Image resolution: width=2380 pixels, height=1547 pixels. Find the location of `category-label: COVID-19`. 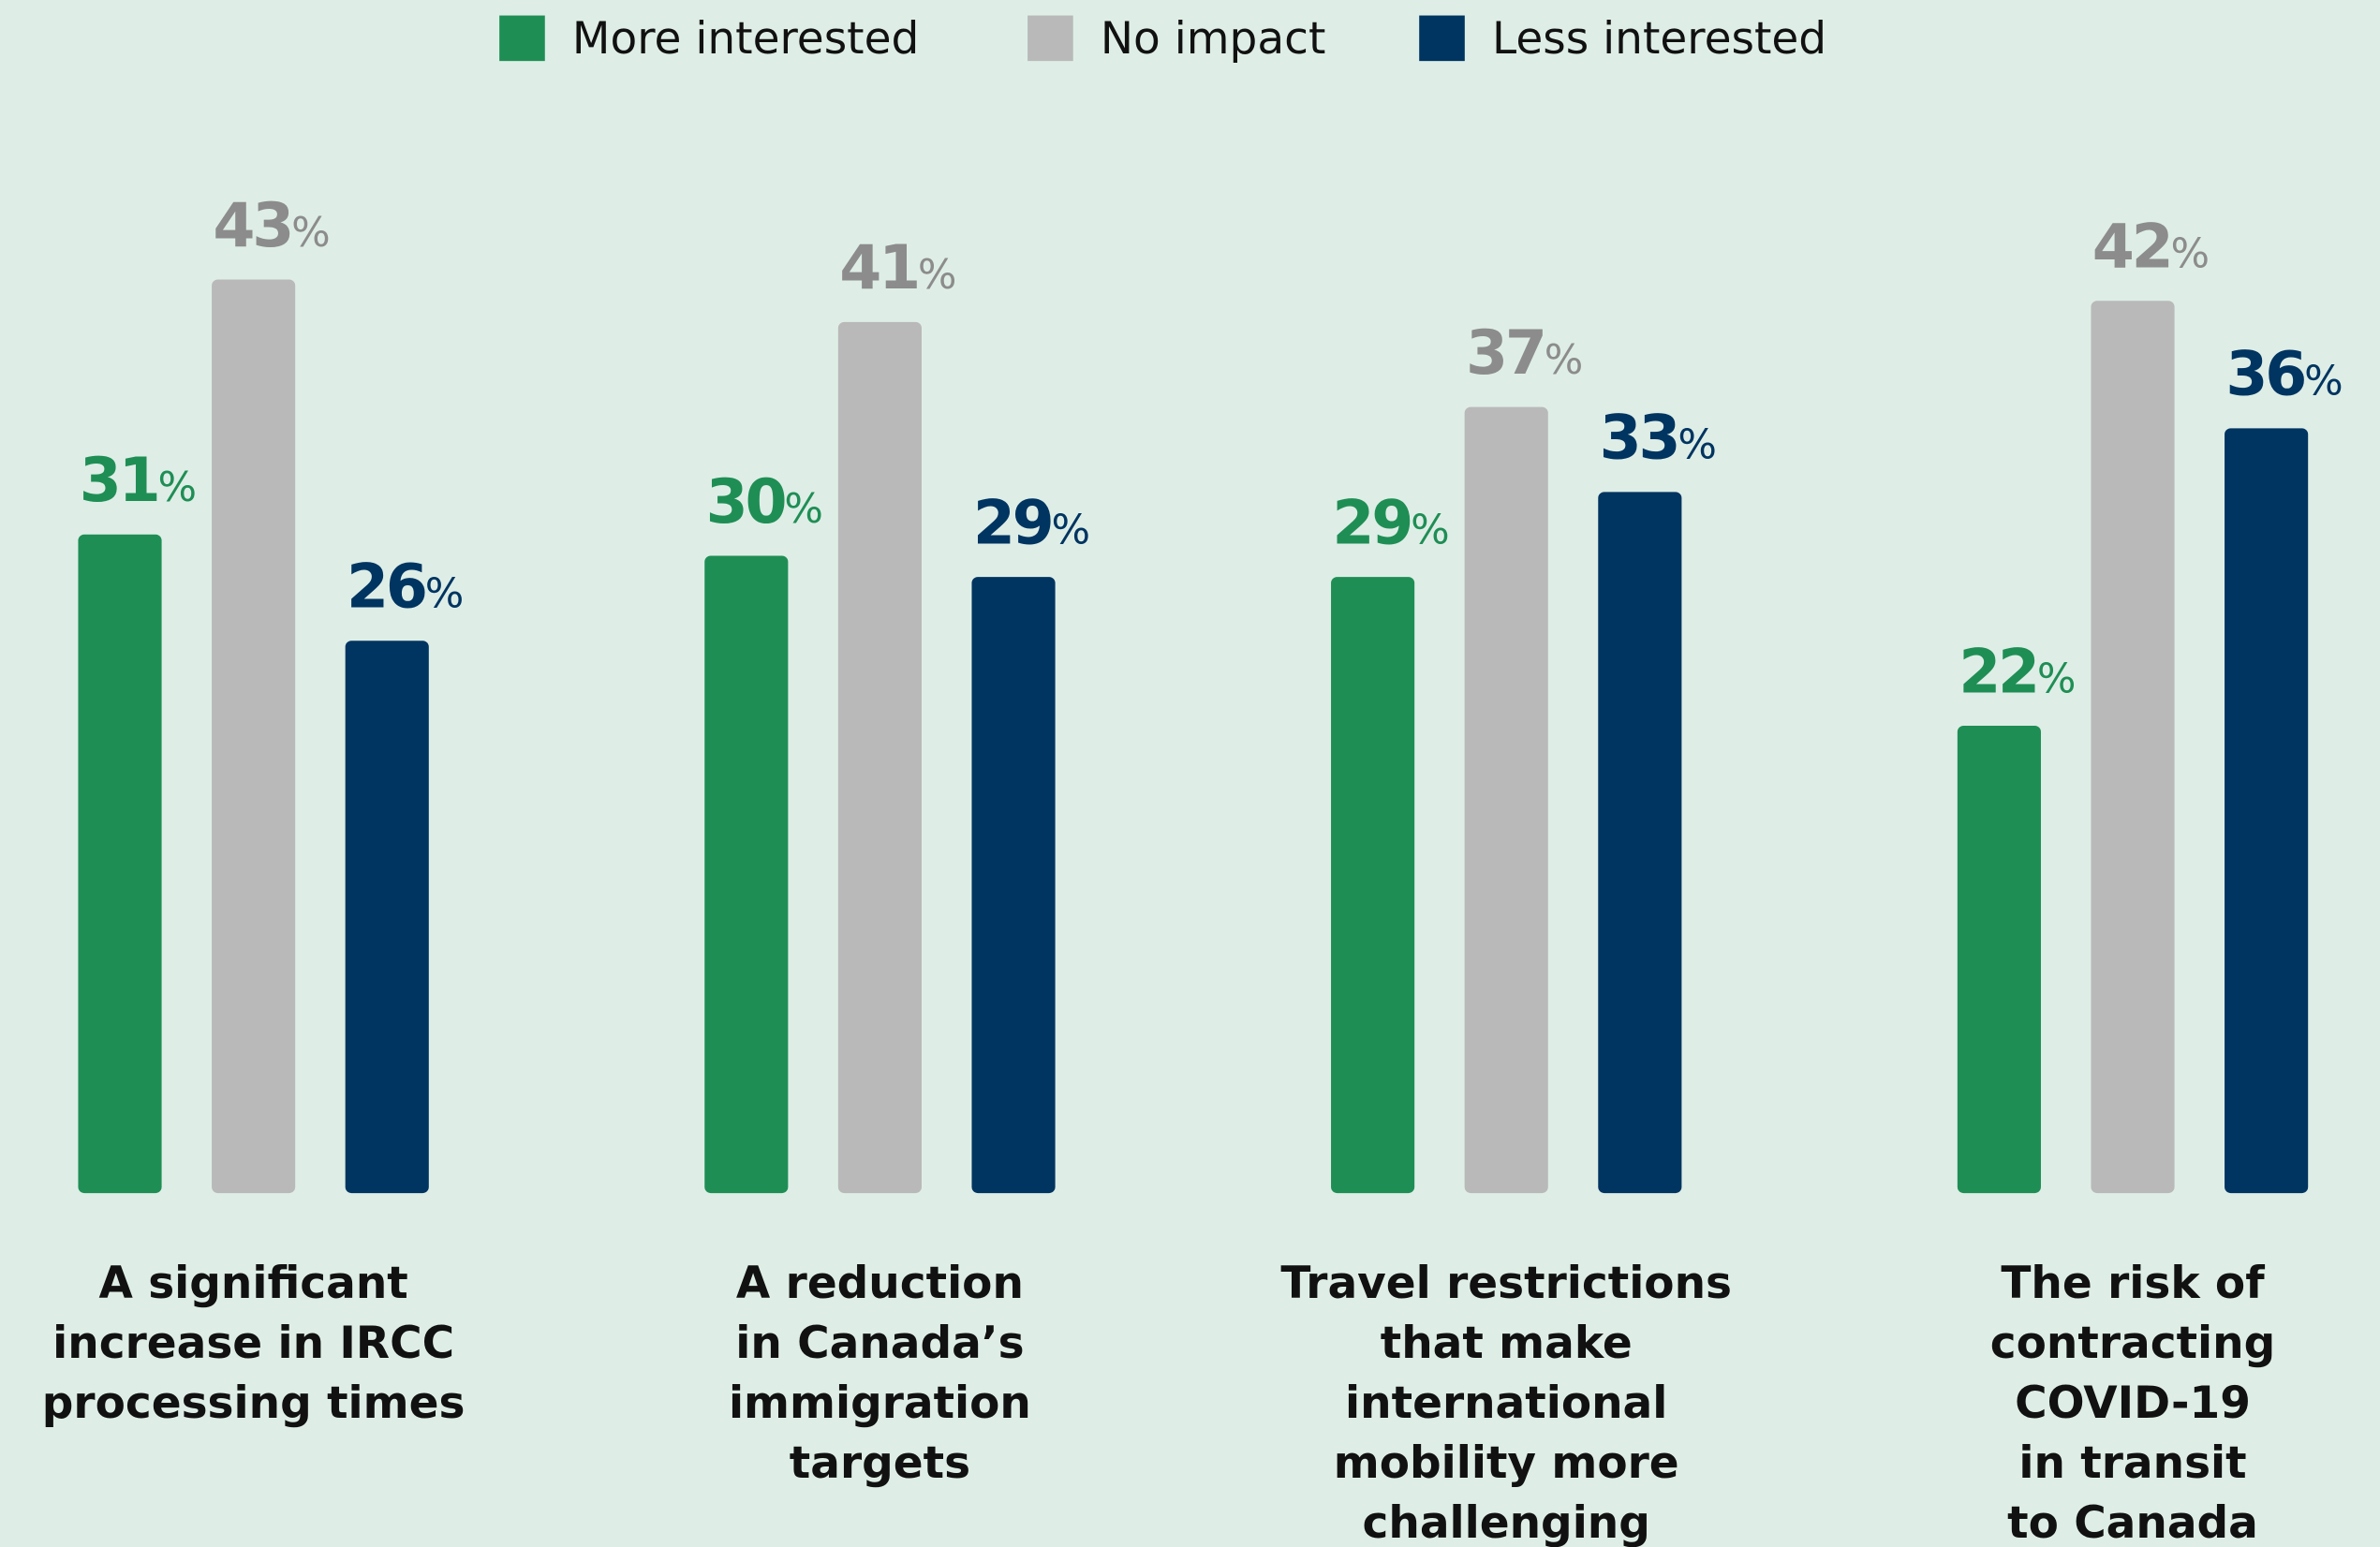

category-label: COVID-19 is located at coordinates (2133, 1403).